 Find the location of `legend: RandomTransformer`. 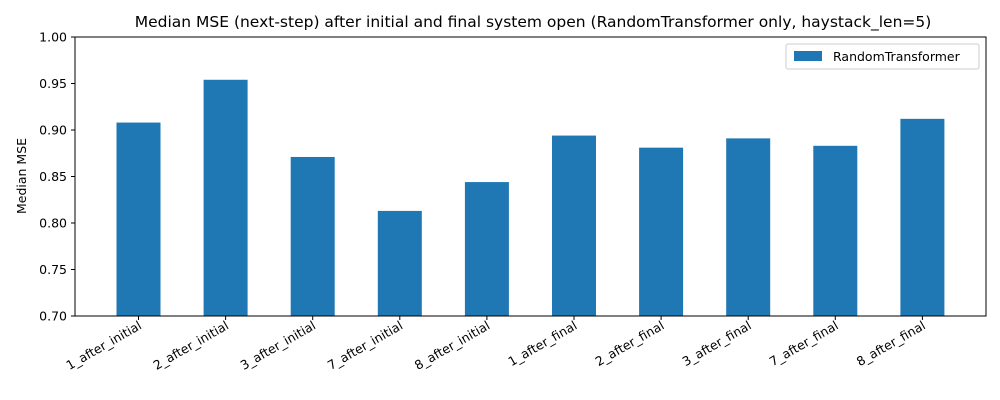

legend: RandomTransformer is located at coordinates (882, 56).